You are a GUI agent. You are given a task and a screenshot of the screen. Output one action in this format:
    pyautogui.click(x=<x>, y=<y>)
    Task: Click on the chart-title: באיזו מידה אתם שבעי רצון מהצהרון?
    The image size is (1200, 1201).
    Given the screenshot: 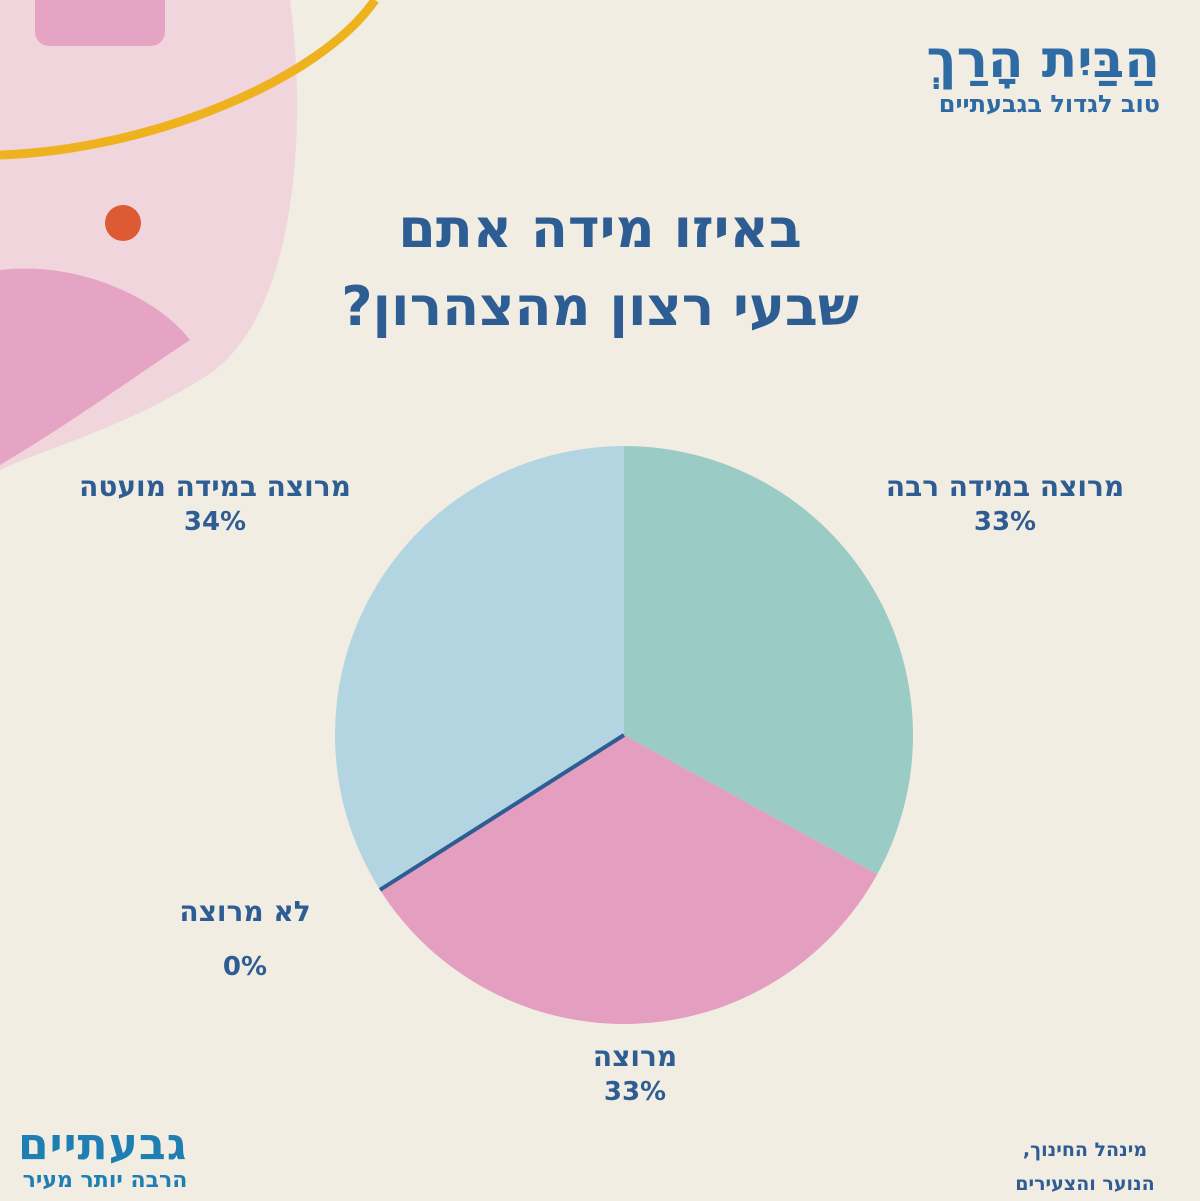 What is the action you would take?
    pyautogui.click(x=600, y=268)
    